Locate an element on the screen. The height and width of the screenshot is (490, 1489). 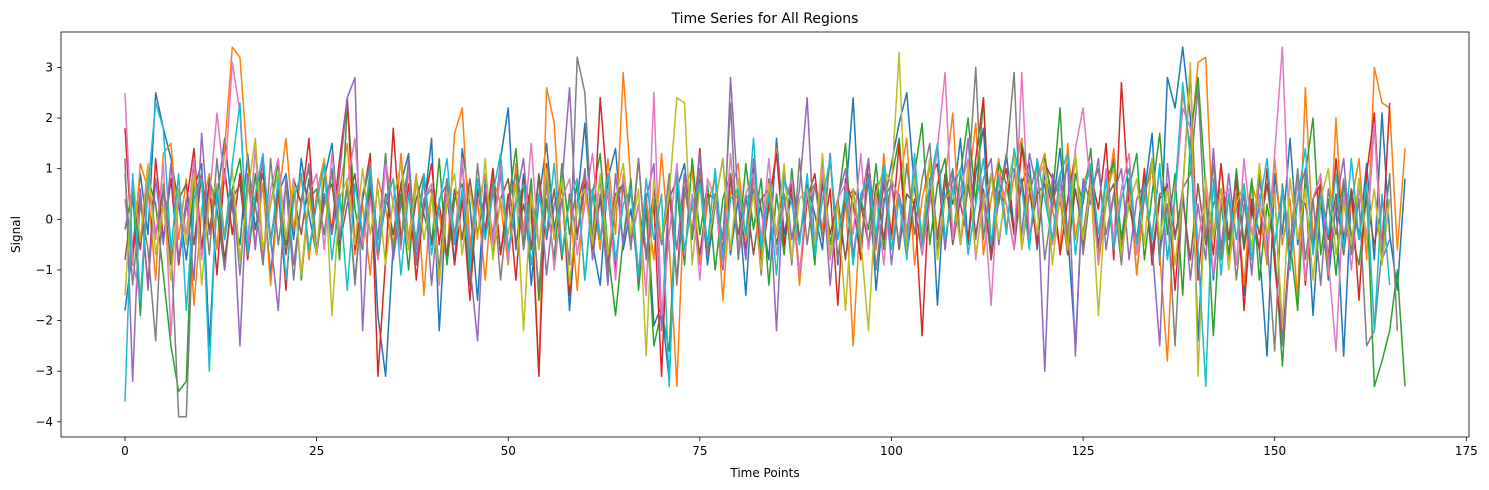
x-tick-label: 50 is located at coordinates (508, 451).